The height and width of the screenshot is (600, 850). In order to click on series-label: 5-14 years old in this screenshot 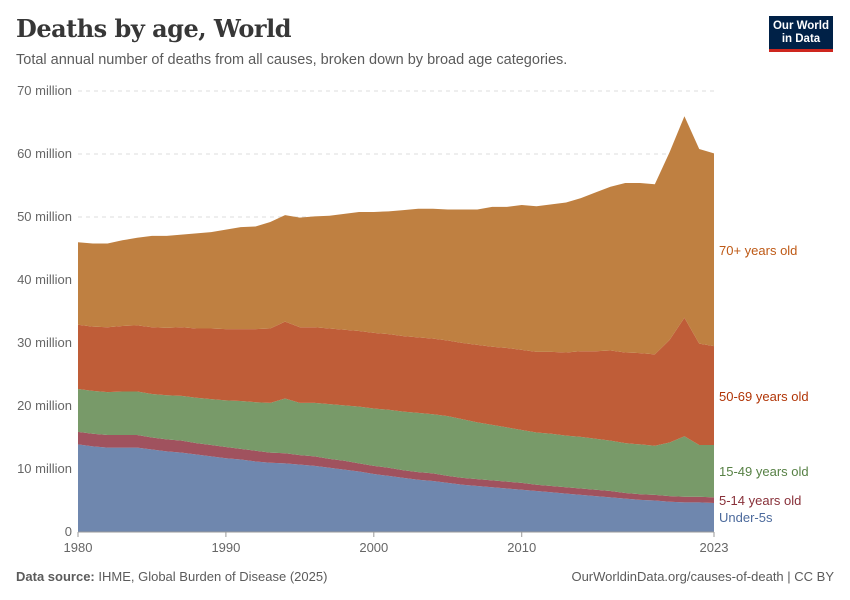, I will do `click(760, 500)`.